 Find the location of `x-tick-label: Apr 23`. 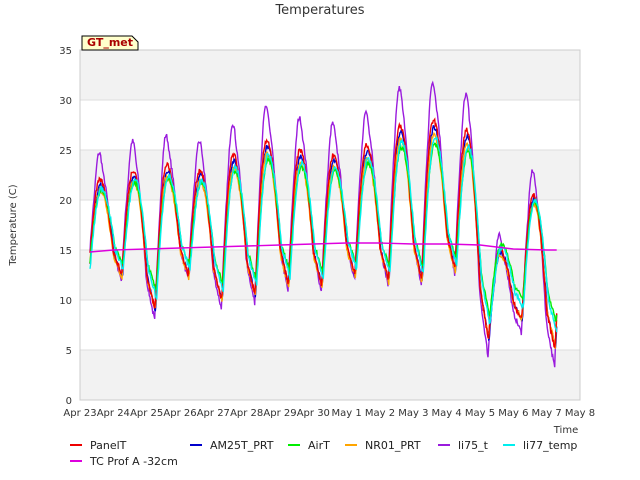

x-tick-label: Apr 23 is located at coordinates (79, 413).